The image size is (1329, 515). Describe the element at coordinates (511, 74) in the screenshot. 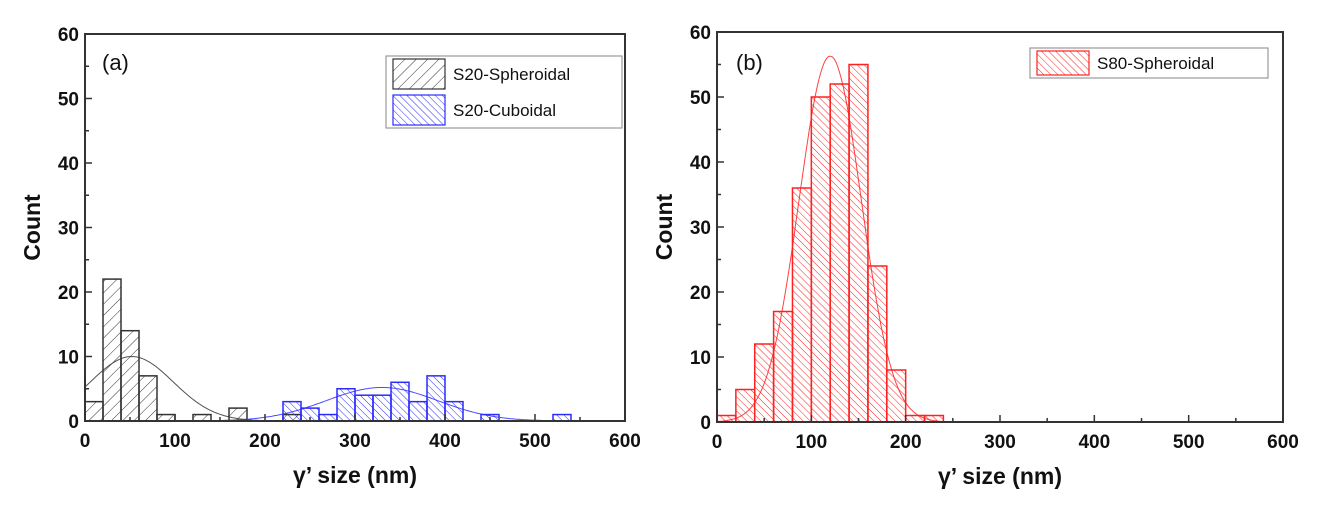

I see `legend-label: S20-Spheroidal` at that location.